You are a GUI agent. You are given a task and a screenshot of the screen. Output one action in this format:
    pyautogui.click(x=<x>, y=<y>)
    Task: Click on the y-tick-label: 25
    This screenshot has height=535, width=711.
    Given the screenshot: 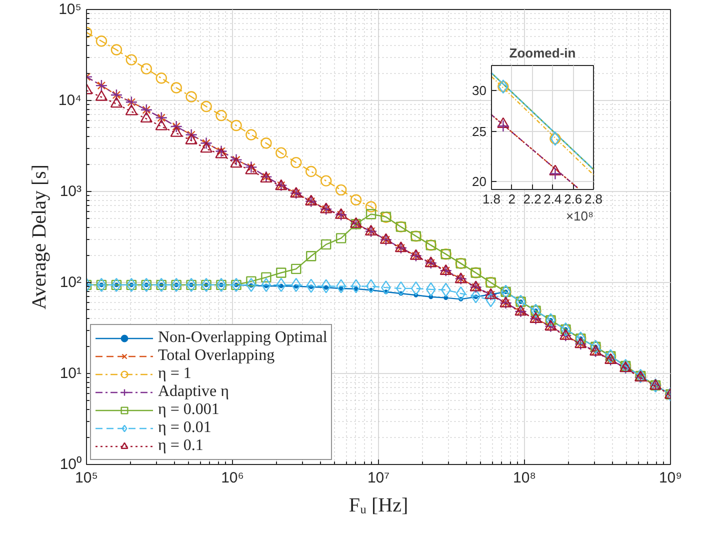 What is the action you would take?
    pyautogui.click(x=479, y=131)
    